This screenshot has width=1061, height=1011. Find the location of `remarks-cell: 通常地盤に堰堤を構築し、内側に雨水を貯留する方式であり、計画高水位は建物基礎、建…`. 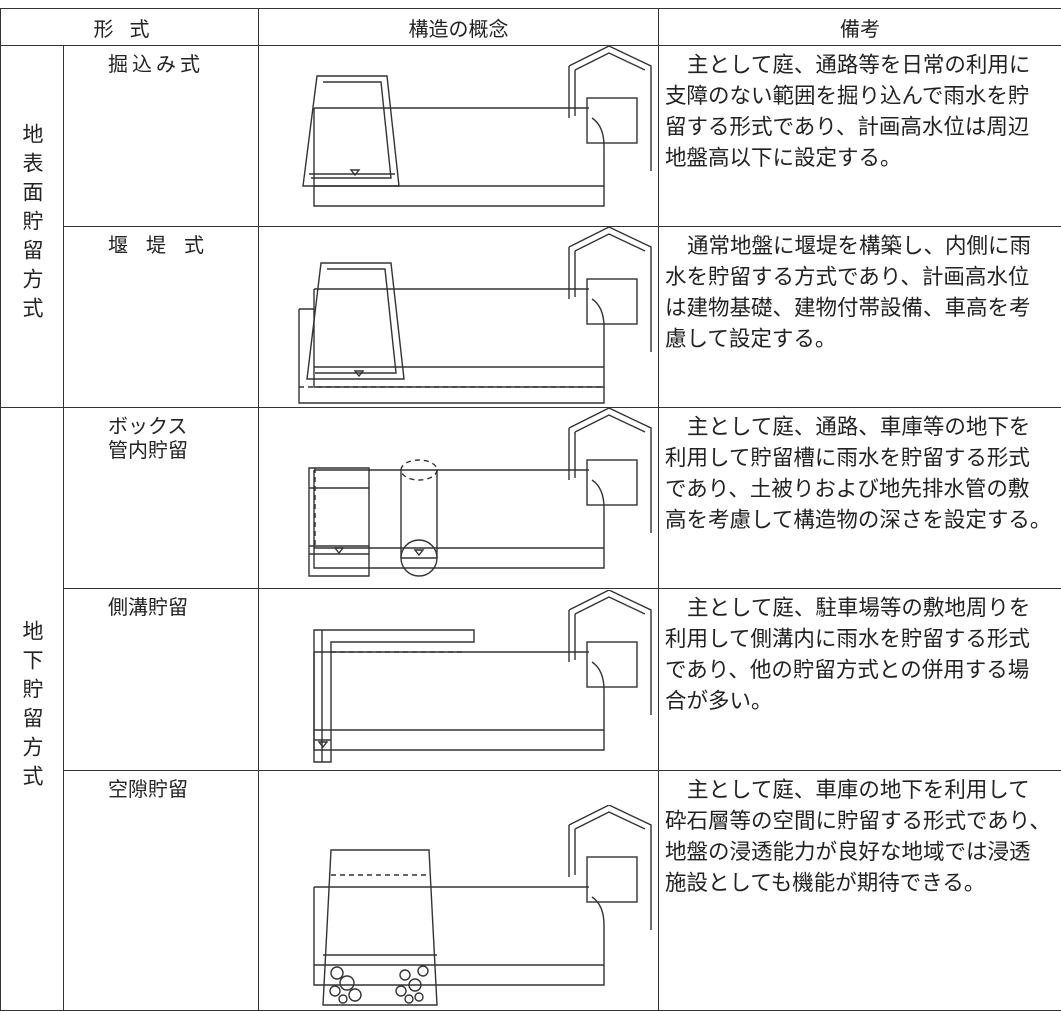

remarks-cell: 通常地盤に堰堤を構築し、内側に雨水を貯留する方式であり、計画高水位は建物基礎、建… is located at coordinates (860, 317).